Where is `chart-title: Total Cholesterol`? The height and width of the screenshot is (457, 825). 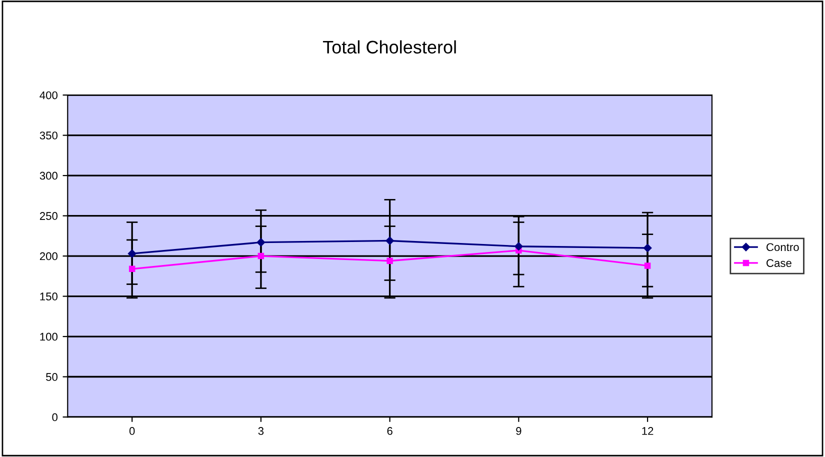
chart-title: Total Cholesterol is located at coordinates (389, 47).